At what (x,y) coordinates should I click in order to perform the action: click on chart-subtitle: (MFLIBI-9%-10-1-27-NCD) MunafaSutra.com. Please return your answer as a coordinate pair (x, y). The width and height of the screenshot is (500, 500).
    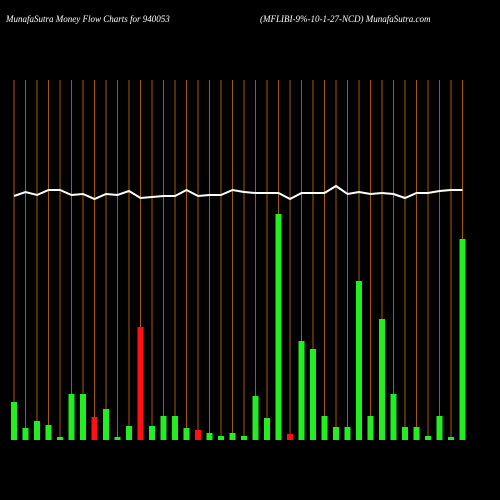
    Looking at the image, I should click on (345, 19).